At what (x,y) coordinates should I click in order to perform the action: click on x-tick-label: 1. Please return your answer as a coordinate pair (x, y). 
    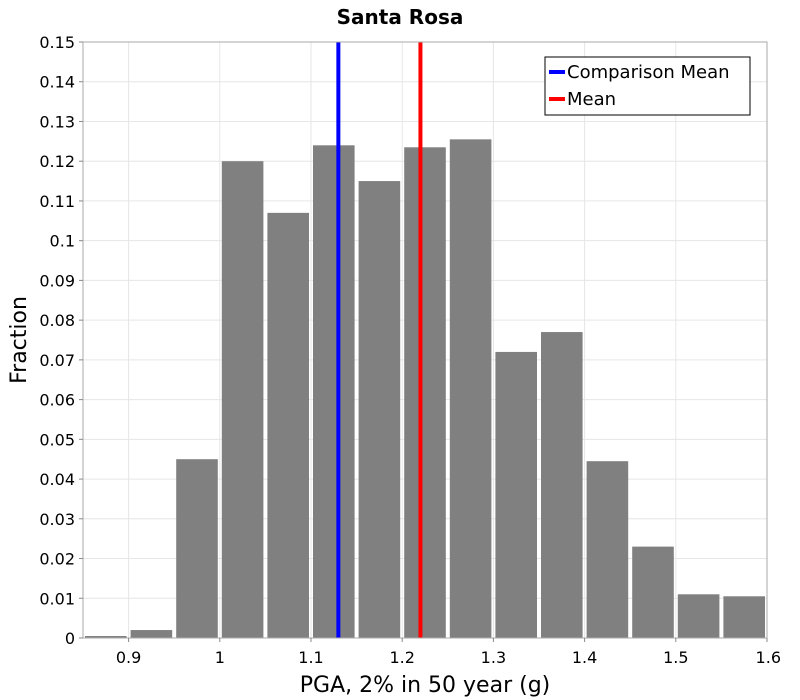
    Looking at the image, I should click on (220, 657).